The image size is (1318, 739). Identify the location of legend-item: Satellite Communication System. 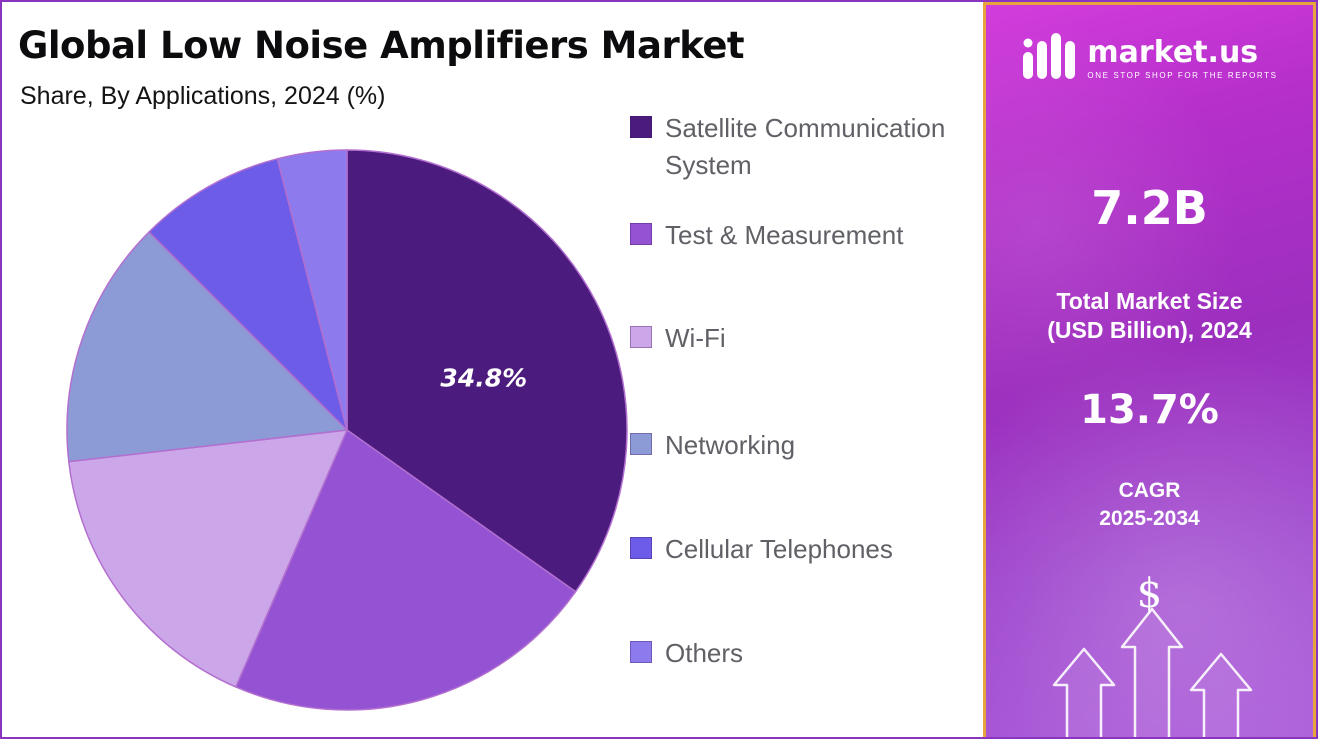
(802, 147).